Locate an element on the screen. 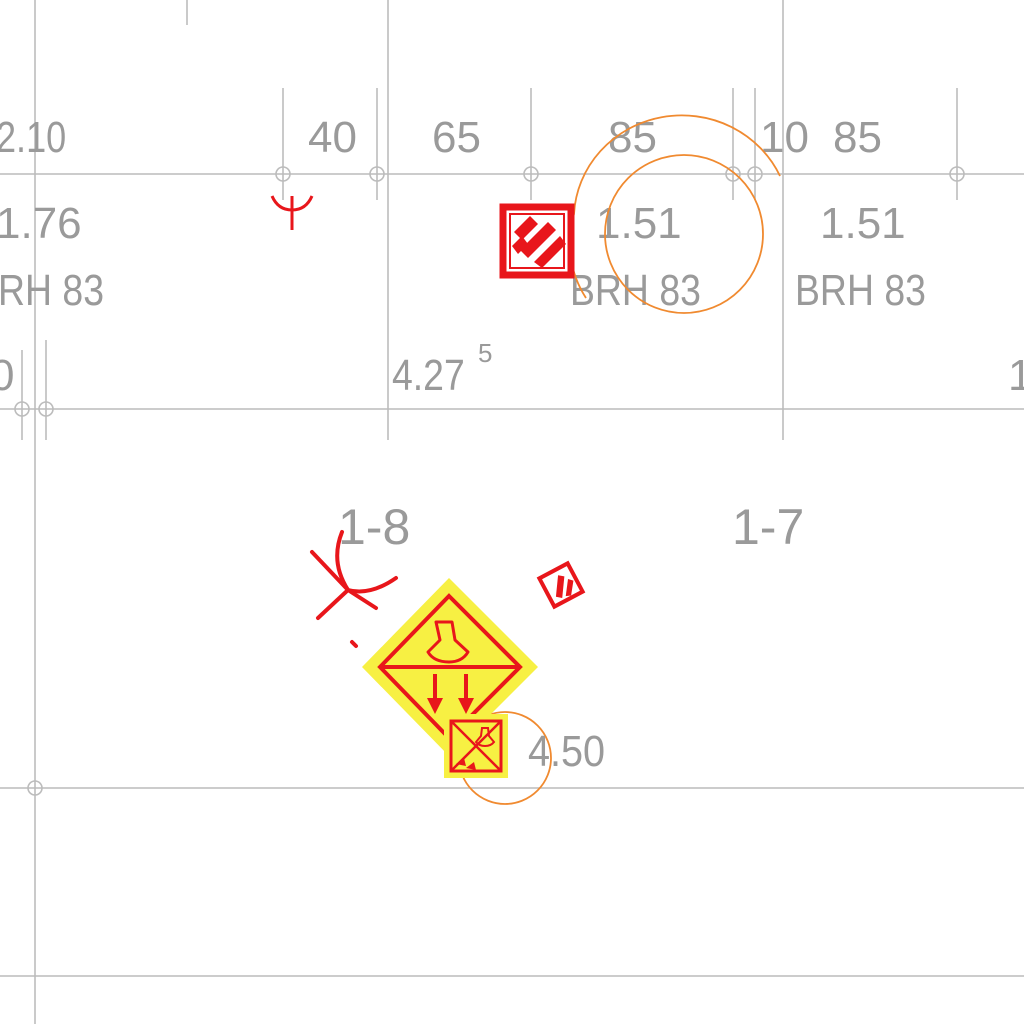 The image size is (1024, 1024). zone-label-1-7: 1-7 is located at coordinates (768, 527).